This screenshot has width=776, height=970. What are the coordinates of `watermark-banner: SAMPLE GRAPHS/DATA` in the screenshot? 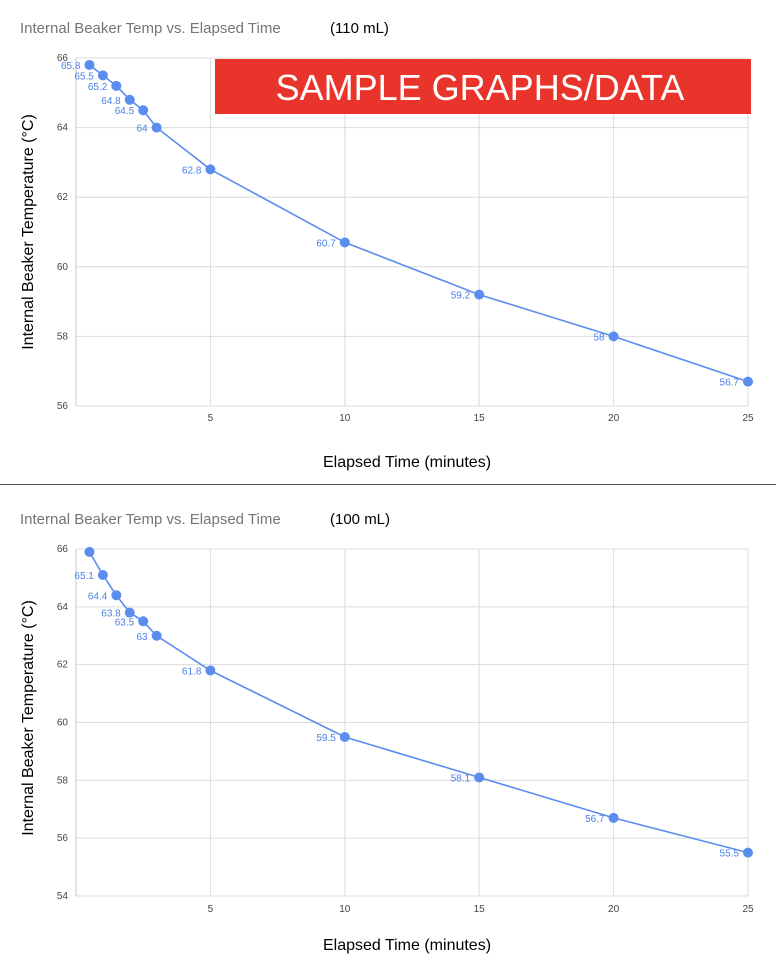 It's located at (483, 86).